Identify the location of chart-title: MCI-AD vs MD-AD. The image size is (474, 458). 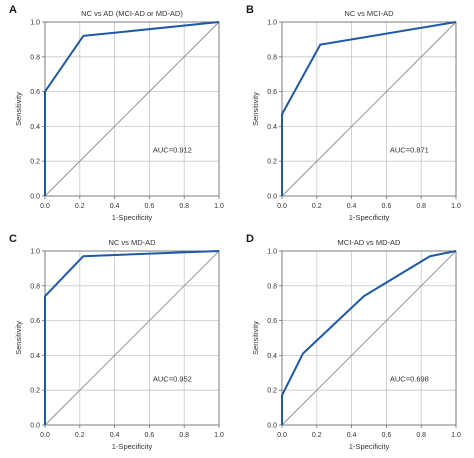
(369, 242).